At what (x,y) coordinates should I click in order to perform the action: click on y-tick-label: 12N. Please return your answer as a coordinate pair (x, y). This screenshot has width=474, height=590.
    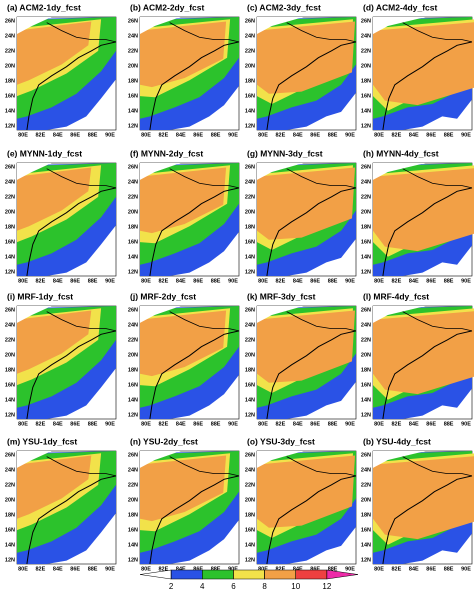
    Looking at the image, I should click on (10, 272).